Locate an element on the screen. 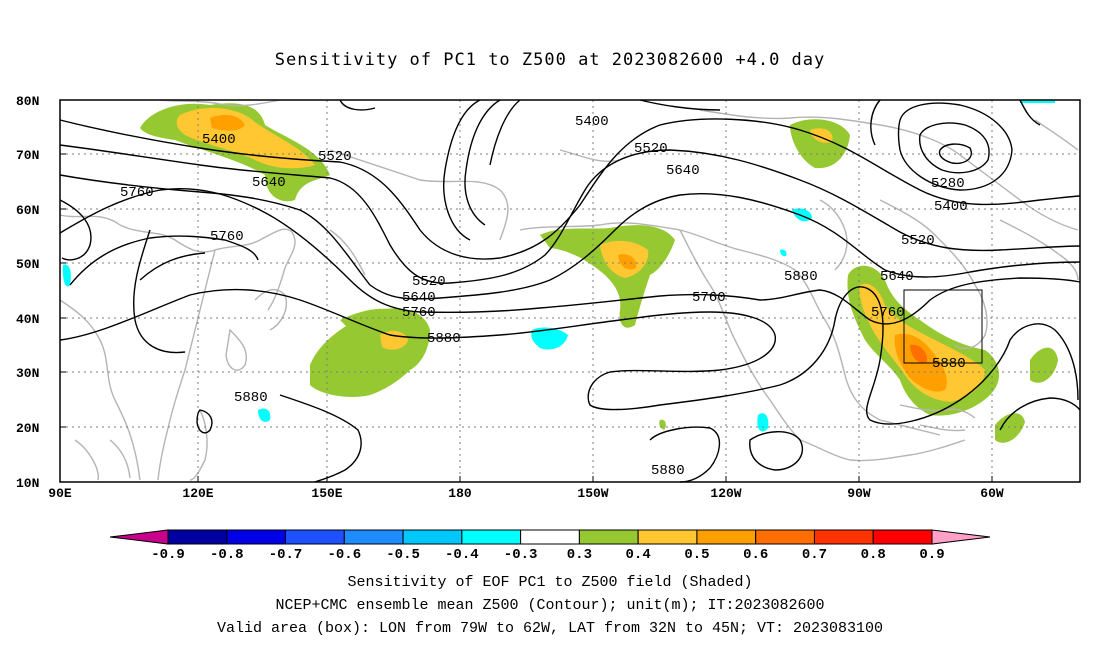 This screenshot has height=650, width=1100. lon-label: 120E is located at coordinates (197, 493).